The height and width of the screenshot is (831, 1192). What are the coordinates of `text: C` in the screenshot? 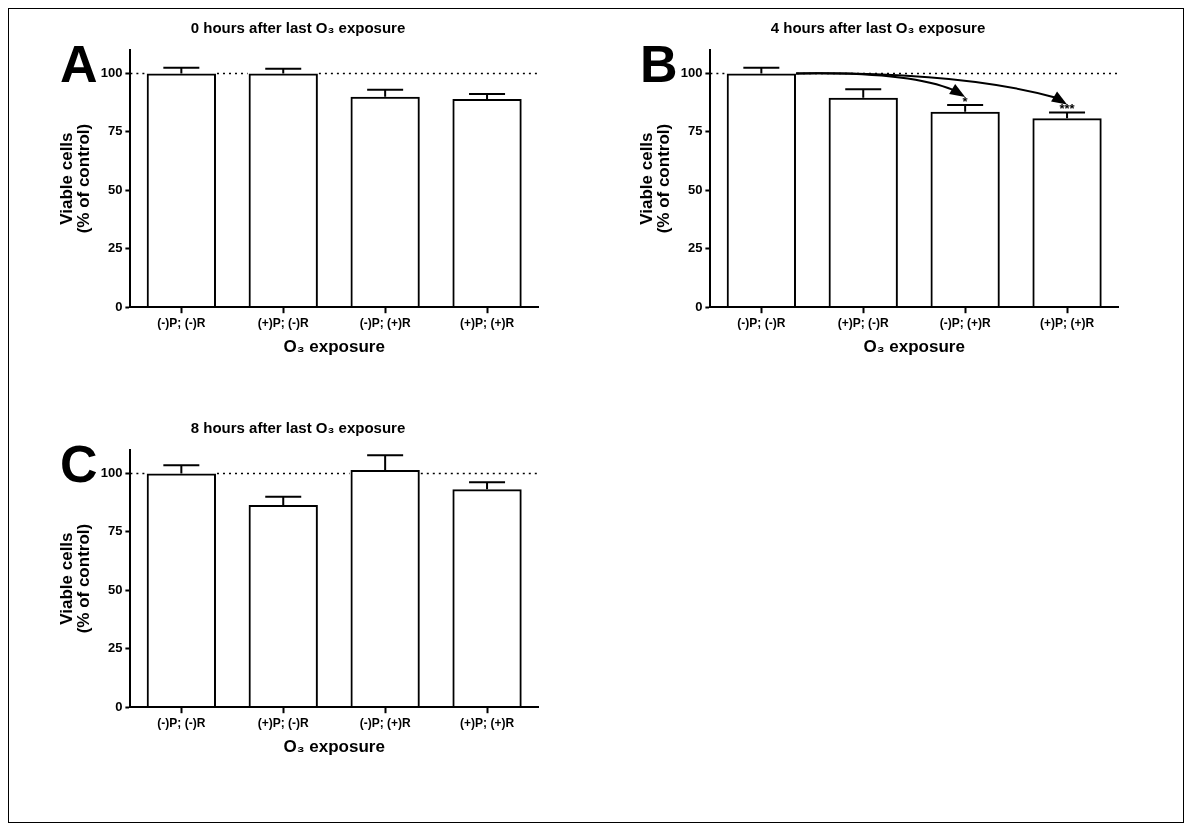 It's located at (79, 464).